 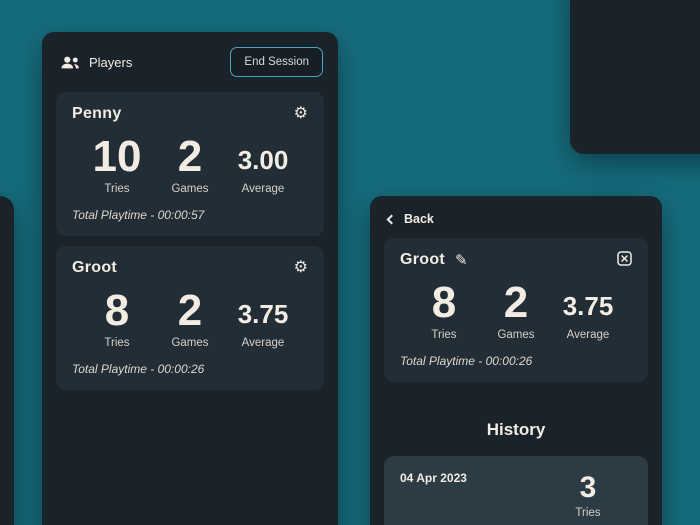 I want to click on history-entry: 04 Apr 2023 3 Tries, so click(x=516, y=490).